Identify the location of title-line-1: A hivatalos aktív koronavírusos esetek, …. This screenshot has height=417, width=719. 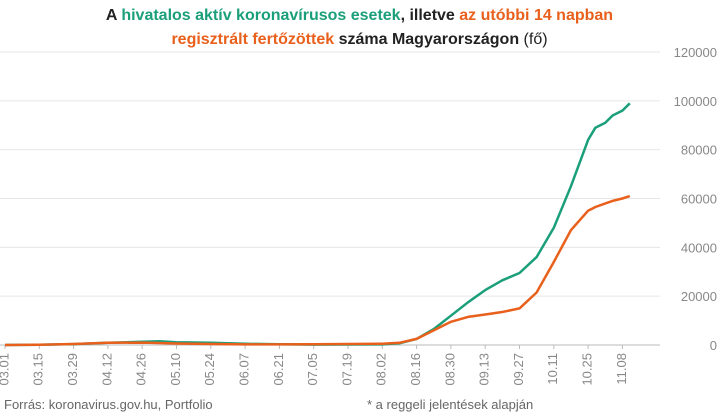
(359, 16).